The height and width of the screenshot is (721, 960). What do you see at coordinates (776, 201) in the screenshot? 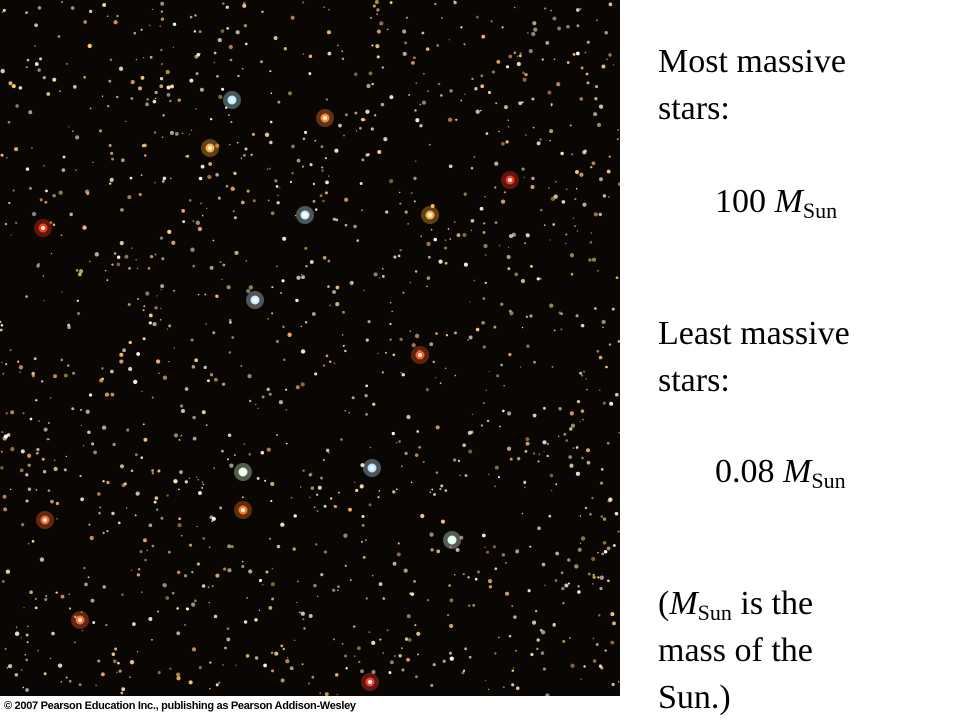
I see `value: 100 MSun` at bounding box center [776, 201].